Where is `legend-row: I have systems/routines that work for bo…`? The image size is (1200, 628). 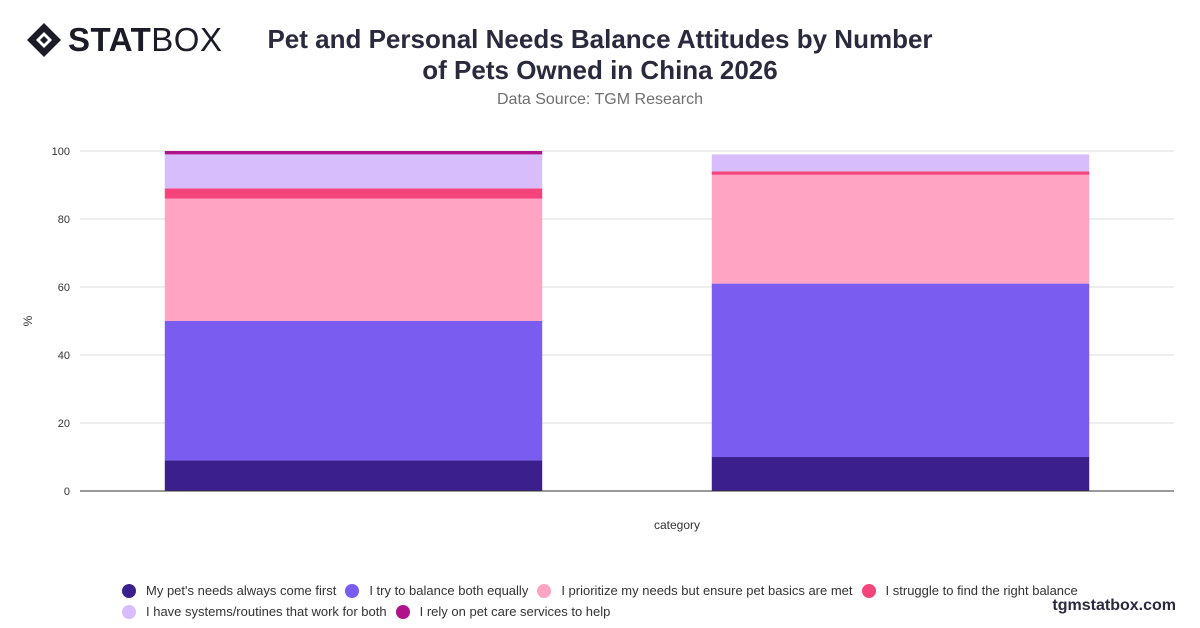 legend-row: I have systems/routines that work for bo… is located at coordinates (622, 611).